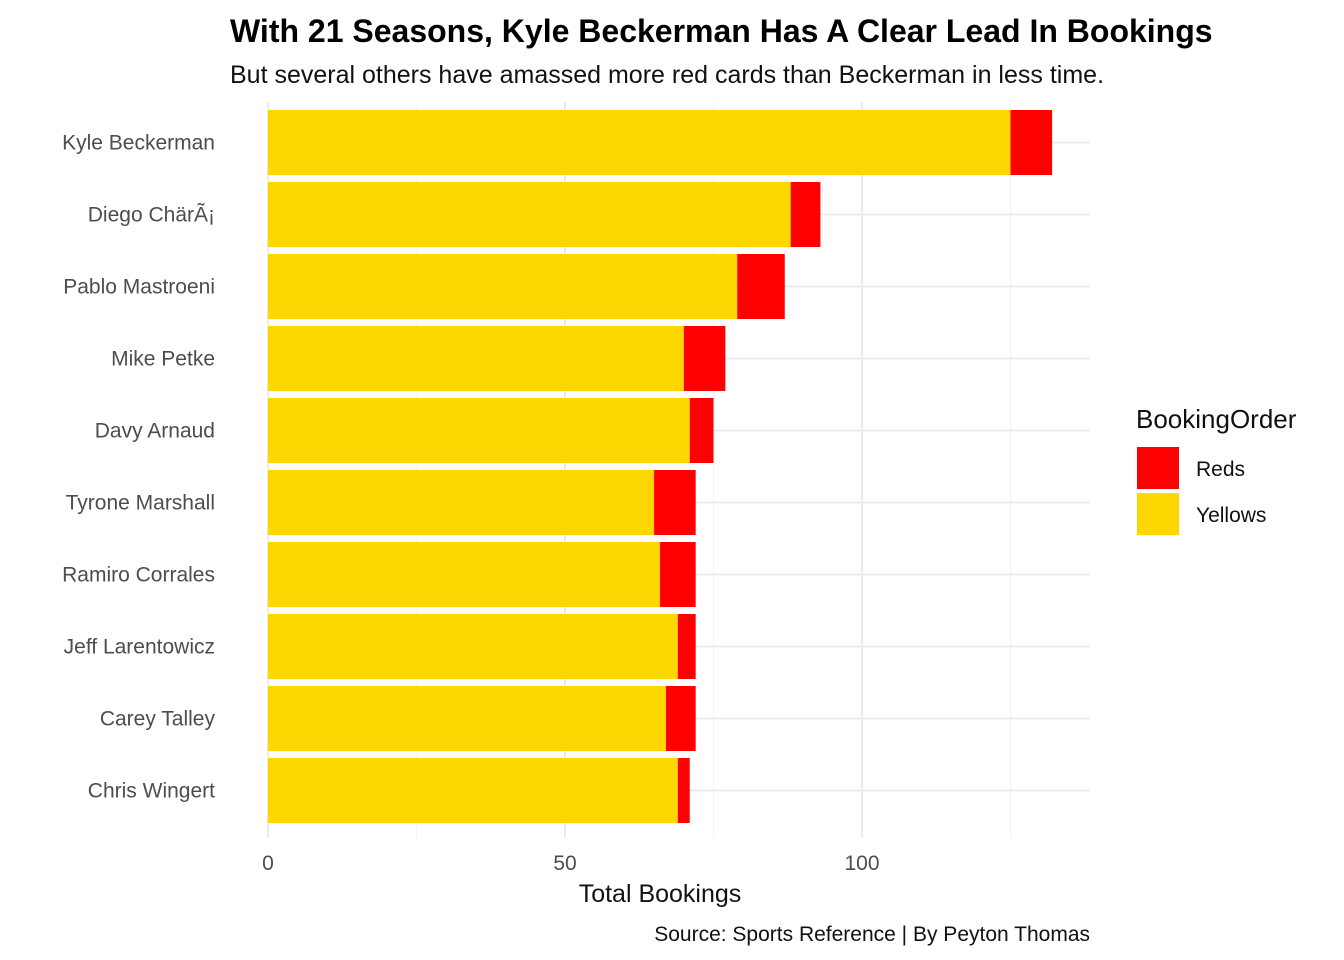 This screenshot has height=960, width=1344. Describe the element at coordinates (564, 863) in the screenshot. I see `x-tick-label-1: 50` at that location.